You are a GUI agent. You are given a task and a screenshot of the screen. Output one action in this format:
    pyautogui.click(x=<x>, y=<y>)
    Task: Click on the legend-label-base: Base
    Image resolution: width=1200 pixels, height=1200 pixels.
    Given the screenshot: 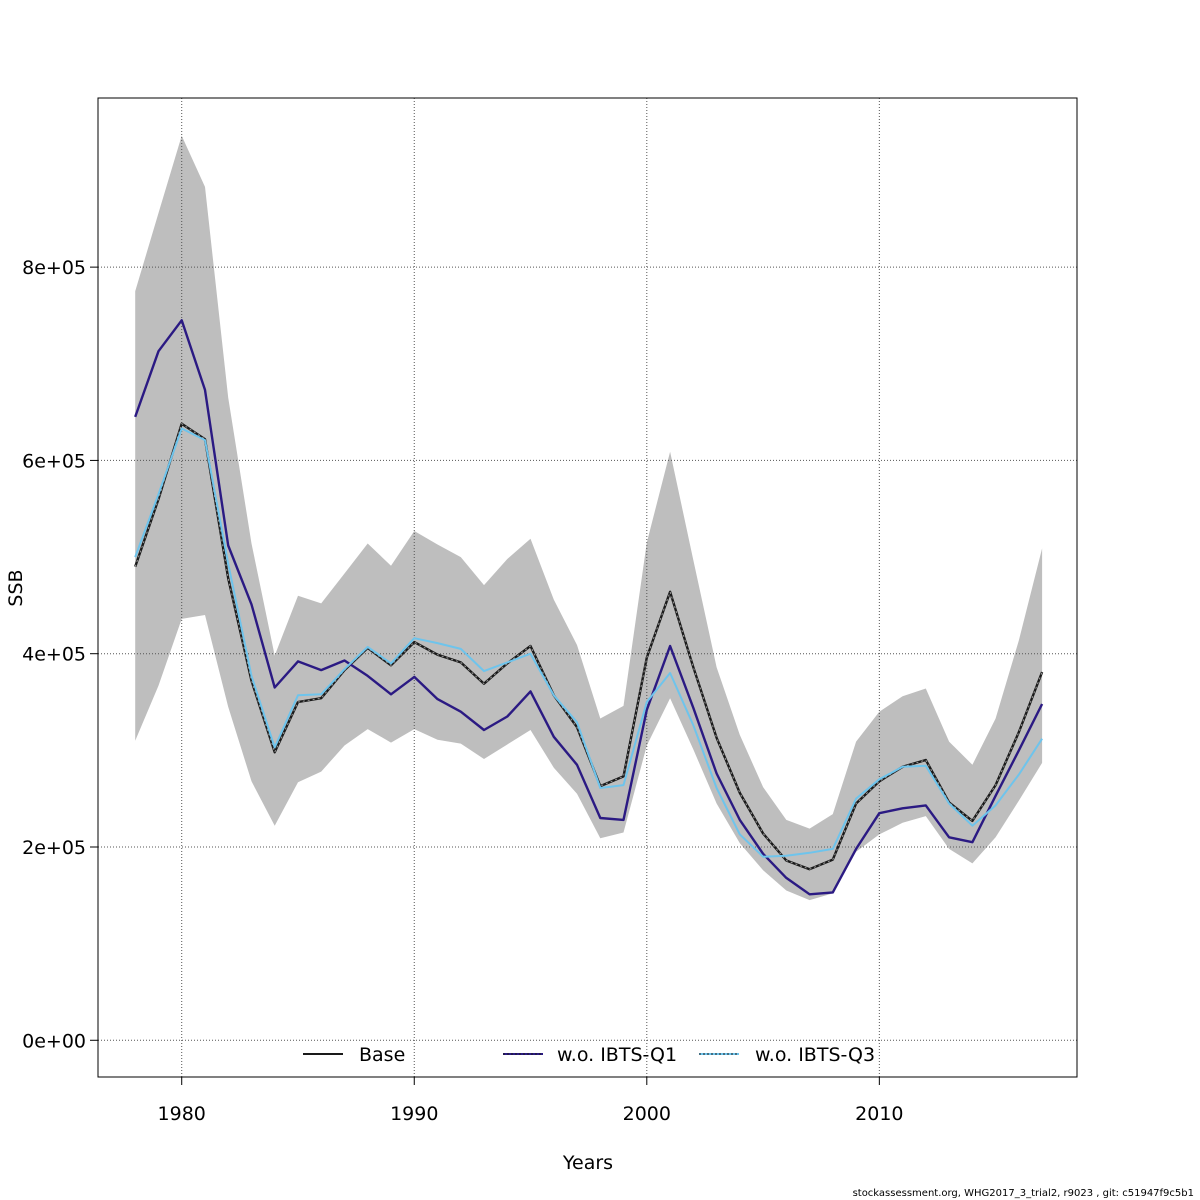 What is the action you would take?
    pyautogui.click(x=382, y=1055)
    